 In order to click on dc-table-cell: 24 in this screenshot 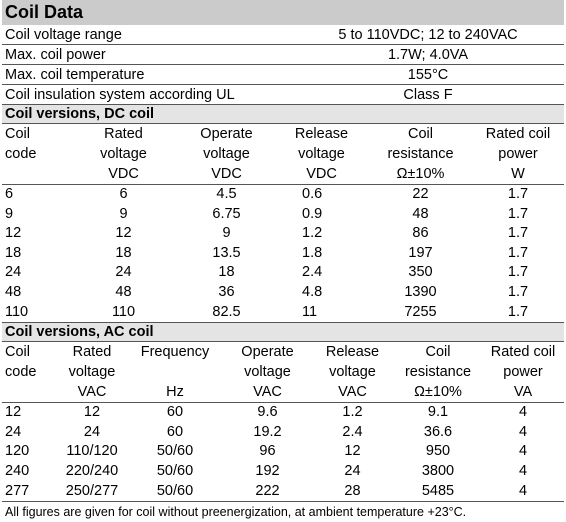, I will do `click(123, 272)`.